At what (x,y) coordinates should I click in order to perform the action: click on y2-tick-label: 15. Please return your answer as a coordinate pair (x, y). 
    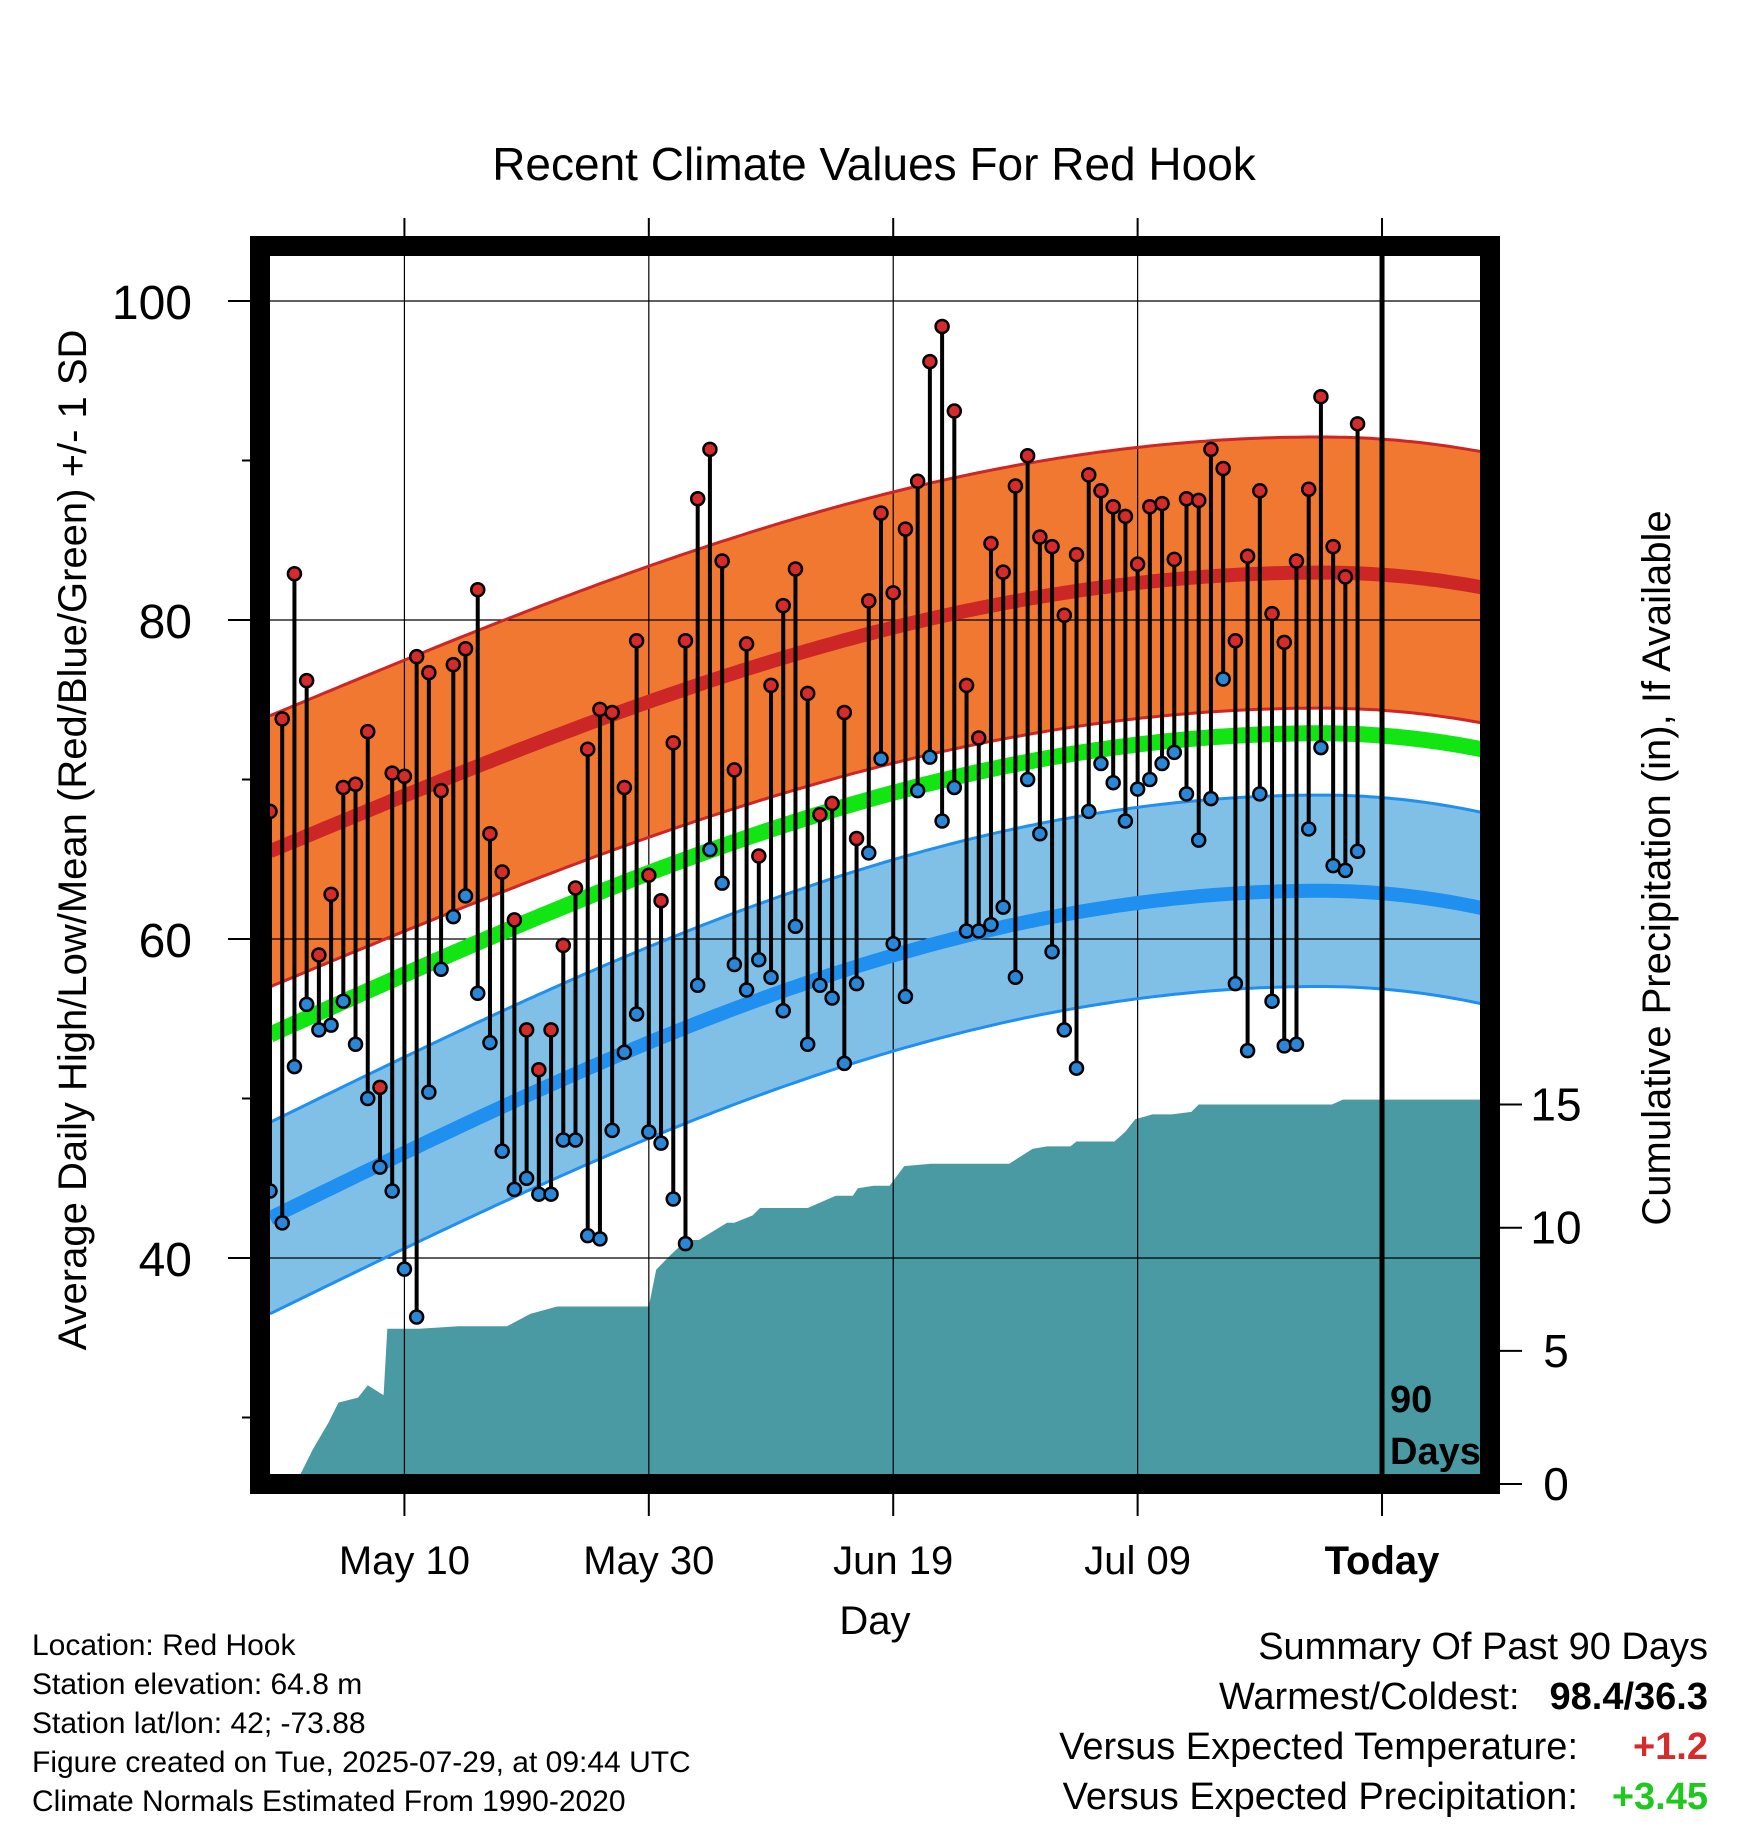
    Looking at the image, I should click on (1555, 1105).